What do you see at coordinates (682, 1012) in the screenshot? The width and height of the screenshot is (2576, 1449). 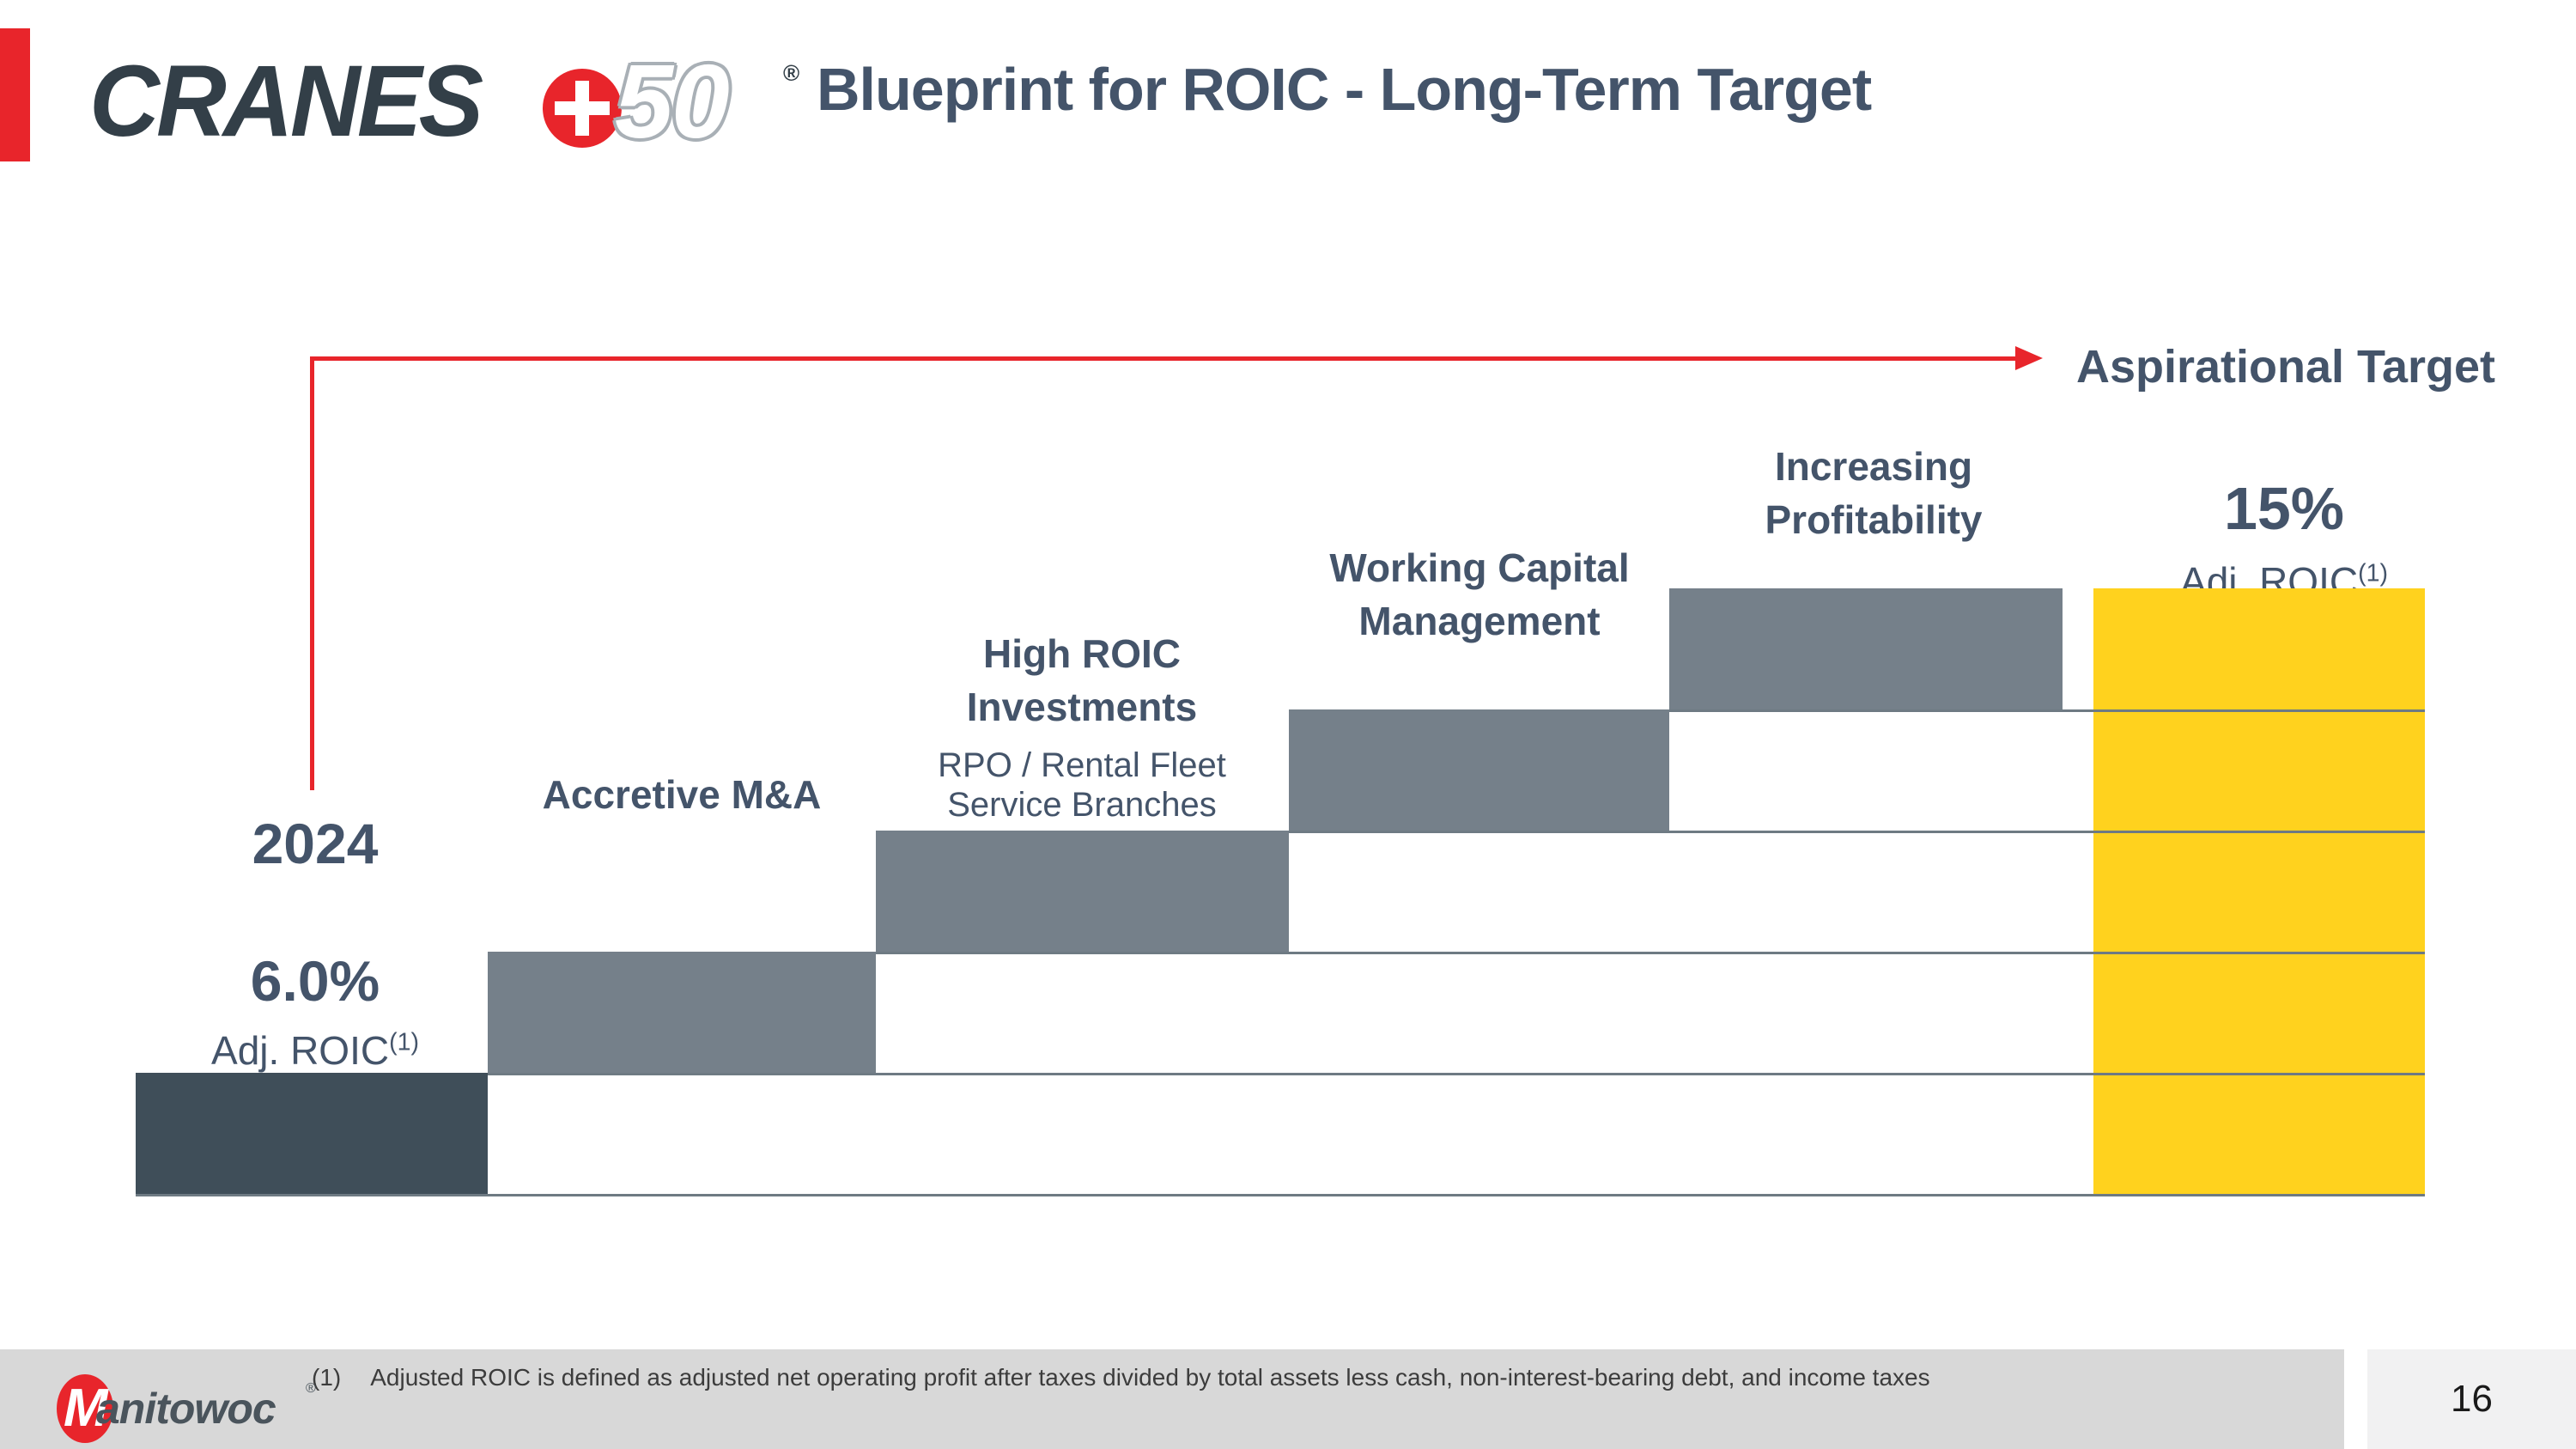 I see `bar-accretive-ma` at bounding box center [682, 1012].